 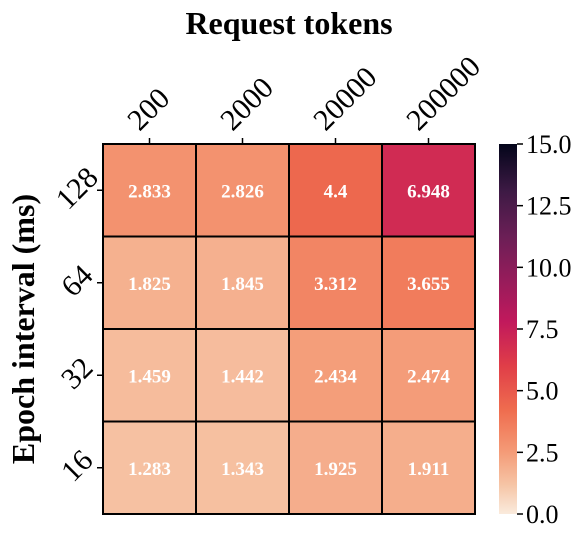 What do you see at coordinates (549, 206) in the screenshot?
I see `colorbar-tick-label: 12.5` at bounding box center [549, 206].